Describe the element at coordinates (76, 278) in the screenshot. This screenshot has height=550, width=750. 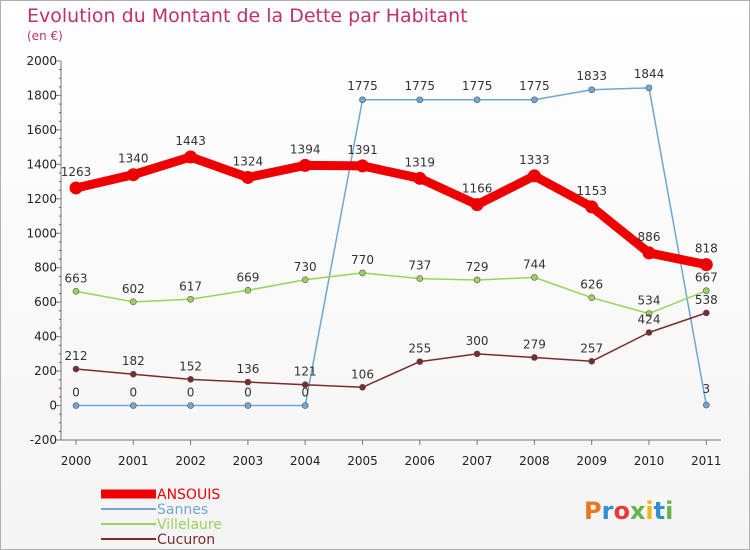
I see `data-label: 663` at that location.